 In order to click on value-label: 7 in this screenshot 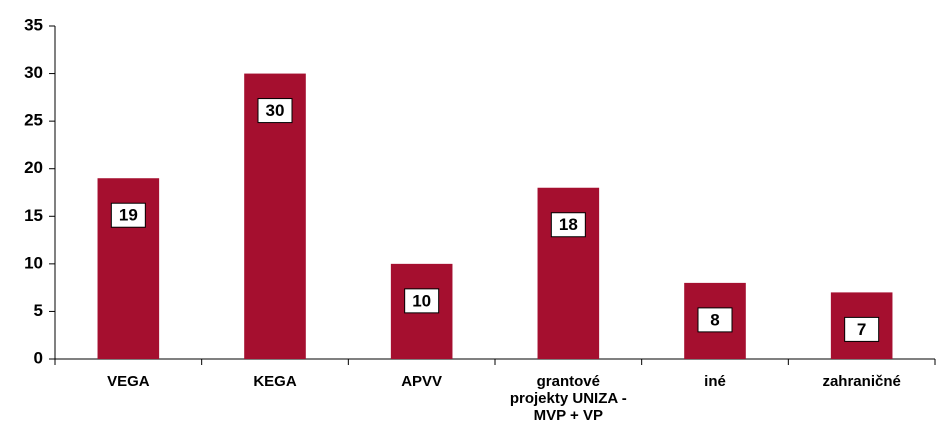, I will do `click(861, 329)`.